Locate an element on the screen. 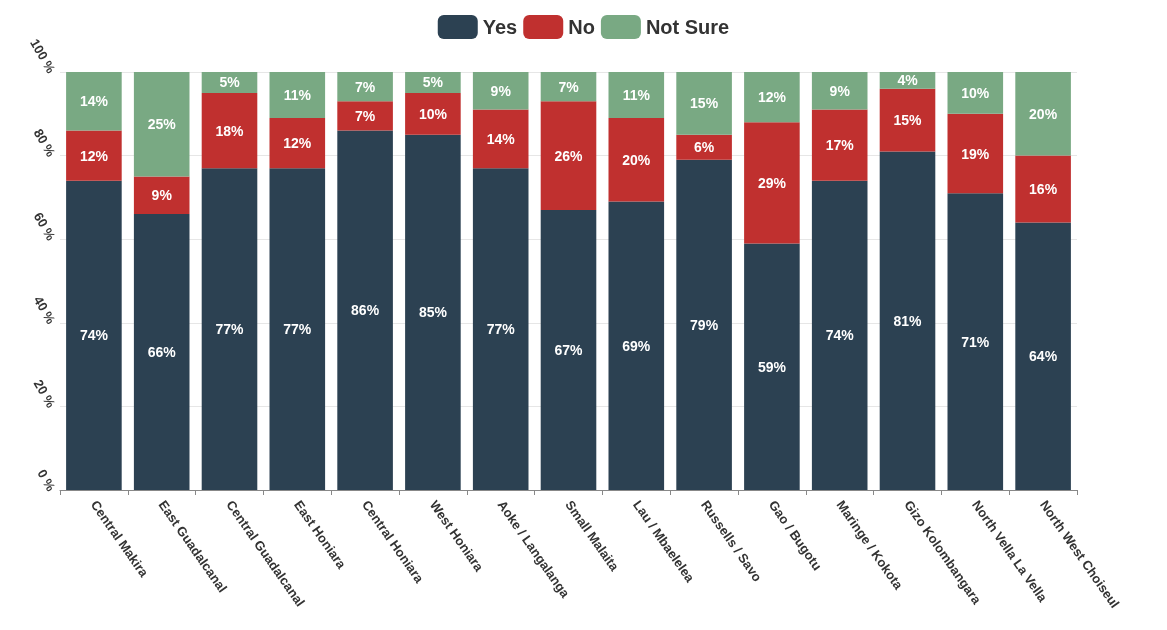  data-label: 86% is located at coordinates (365, 310).